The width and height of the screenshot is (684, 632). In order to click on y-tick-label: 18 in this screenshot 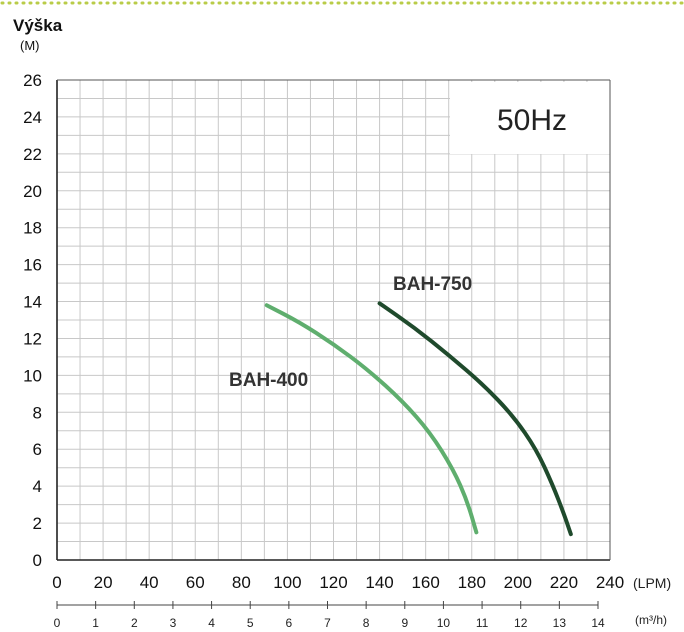, I will do `click(32, 228)`.